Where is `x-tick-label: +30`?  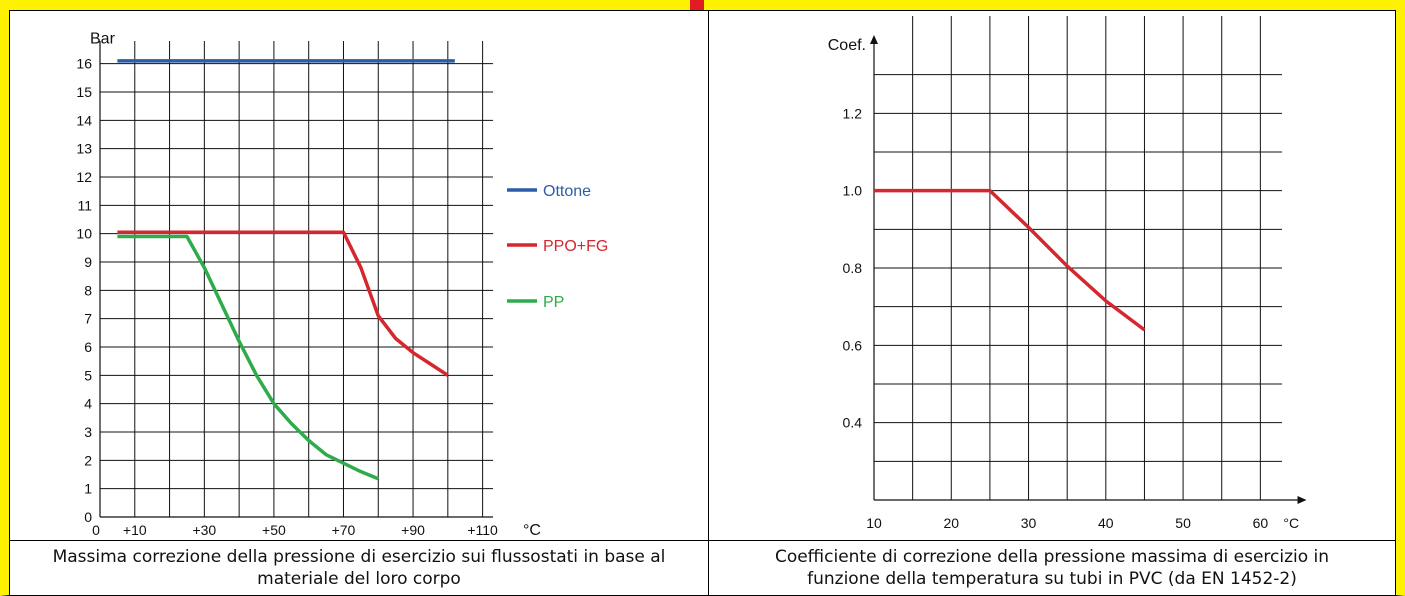 x-tick-label: +30 is located at coordinates (204, 530).